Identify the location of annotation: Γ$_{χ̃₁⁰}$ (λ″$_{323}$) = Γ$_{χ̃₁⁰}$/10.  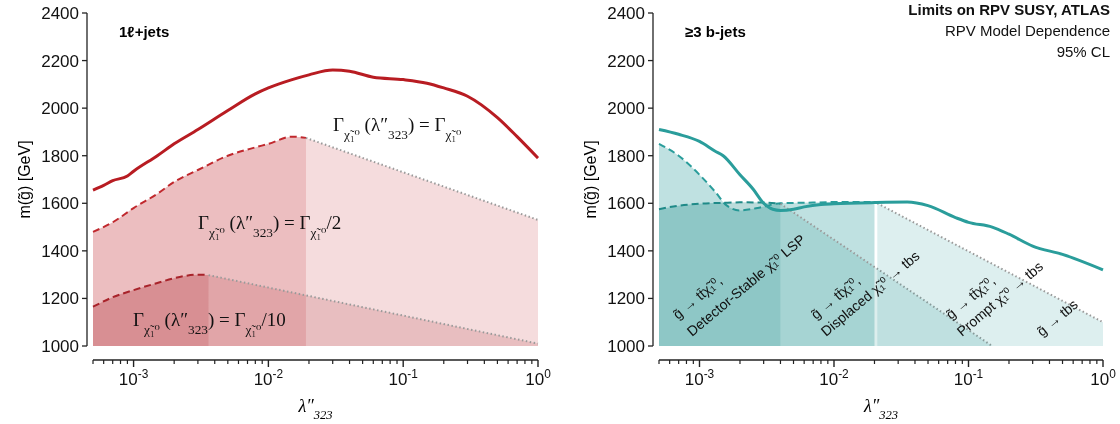
(209, 323).